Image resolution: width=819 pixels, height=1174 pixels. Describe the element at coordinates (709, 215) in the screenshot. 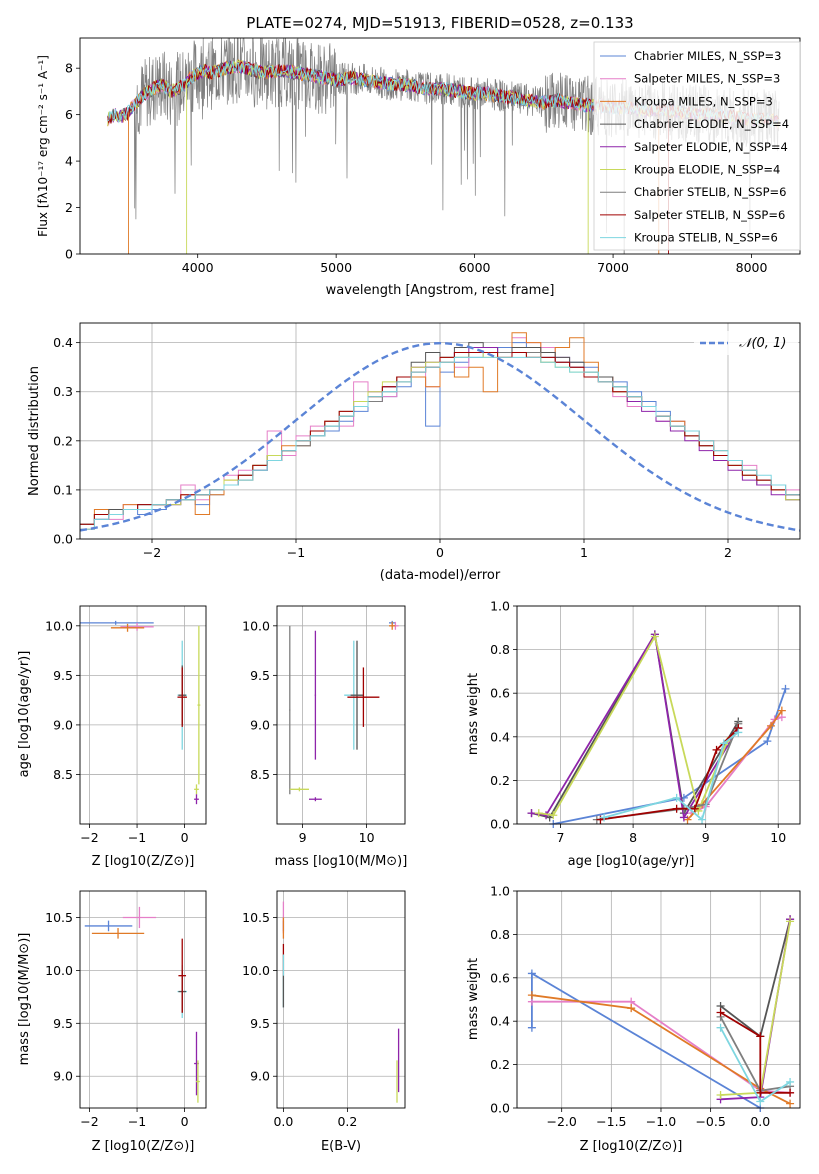

I see `legend-label: Salpeter STELIB, N_SSP=6` at that location.